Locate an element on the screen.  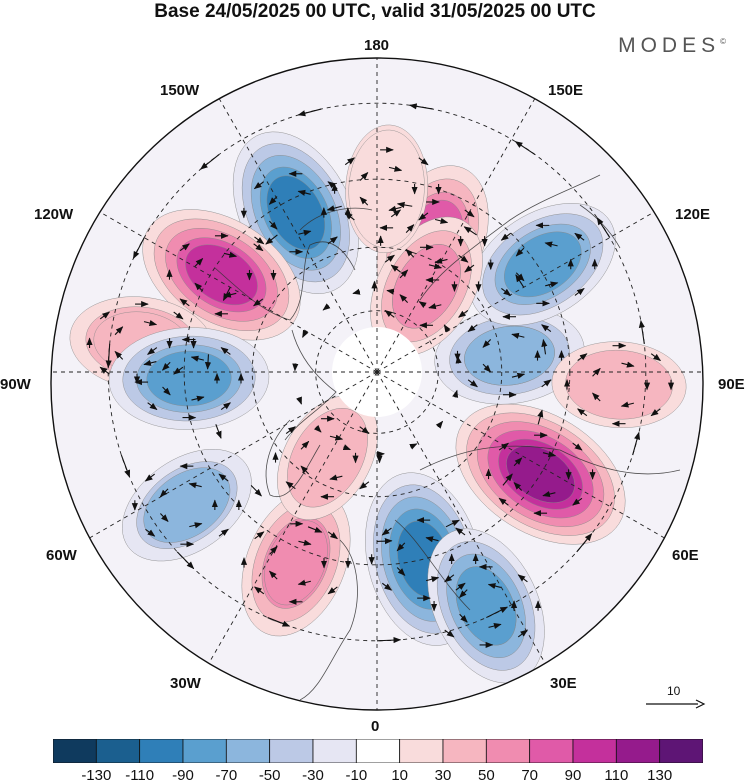
colorbar-label-2: -90 is located at coordinates (183, 775).